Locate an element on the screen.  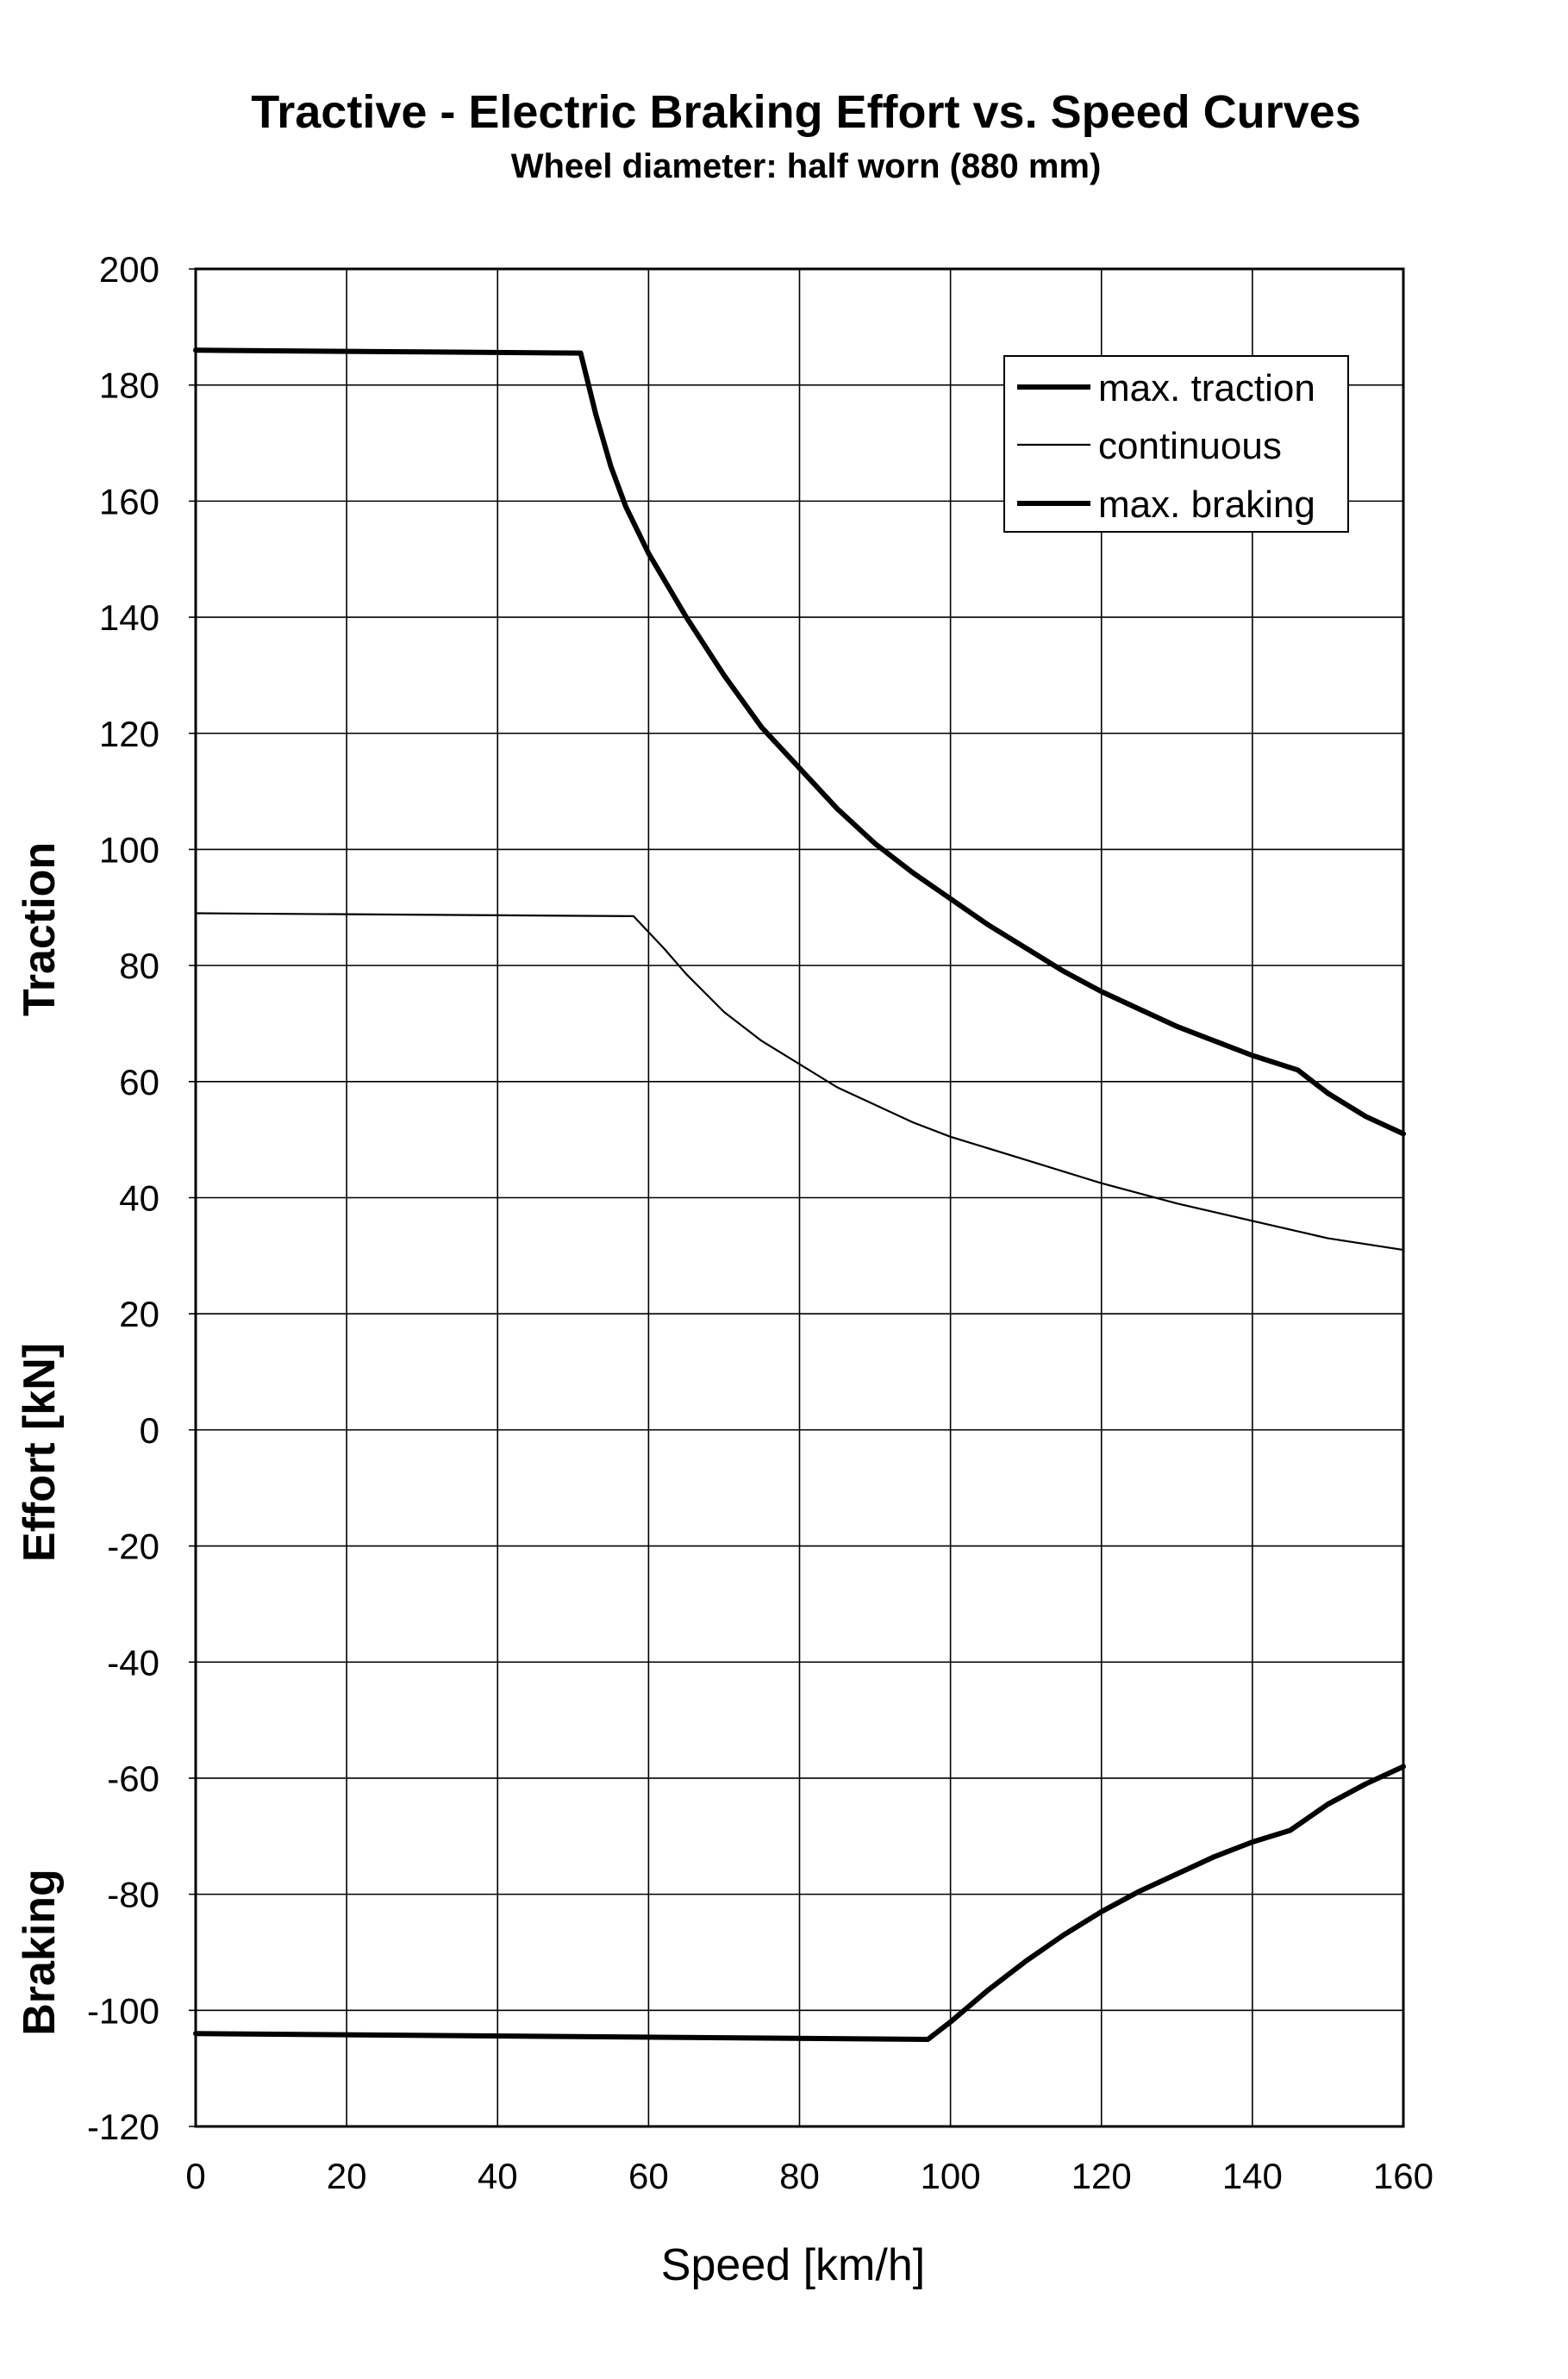
y-tick-label: 120 is located at coordinates (129, 734).